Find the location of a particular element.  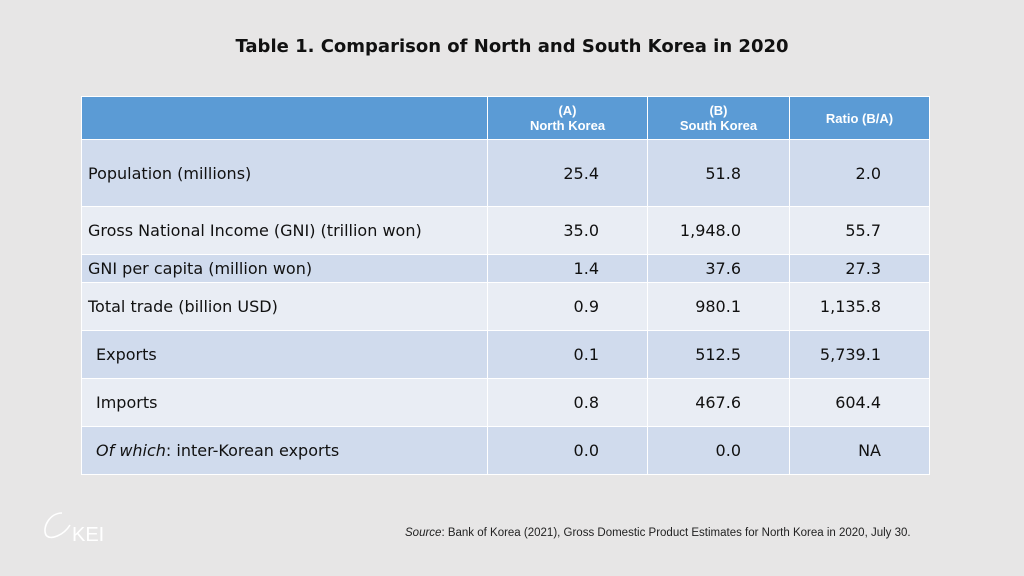

kei-logo: KEI is located at coordinates (85, 528).